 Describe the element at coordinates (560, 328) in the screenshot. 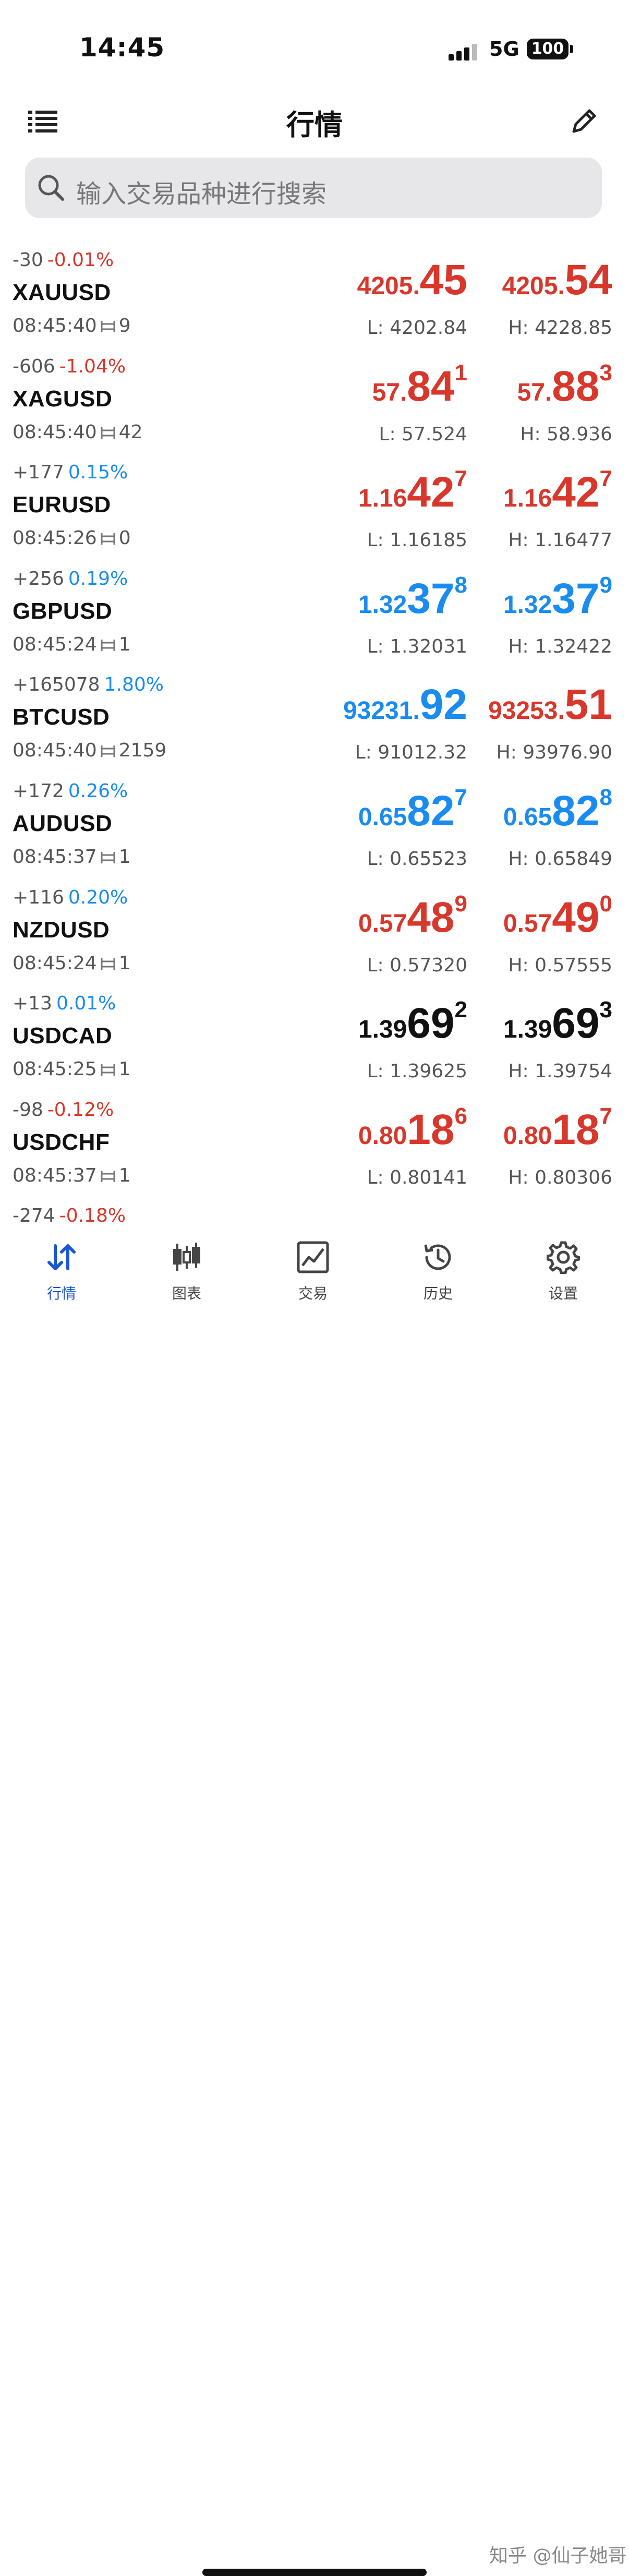

I see `day-high: H: 4228.85` at that location.